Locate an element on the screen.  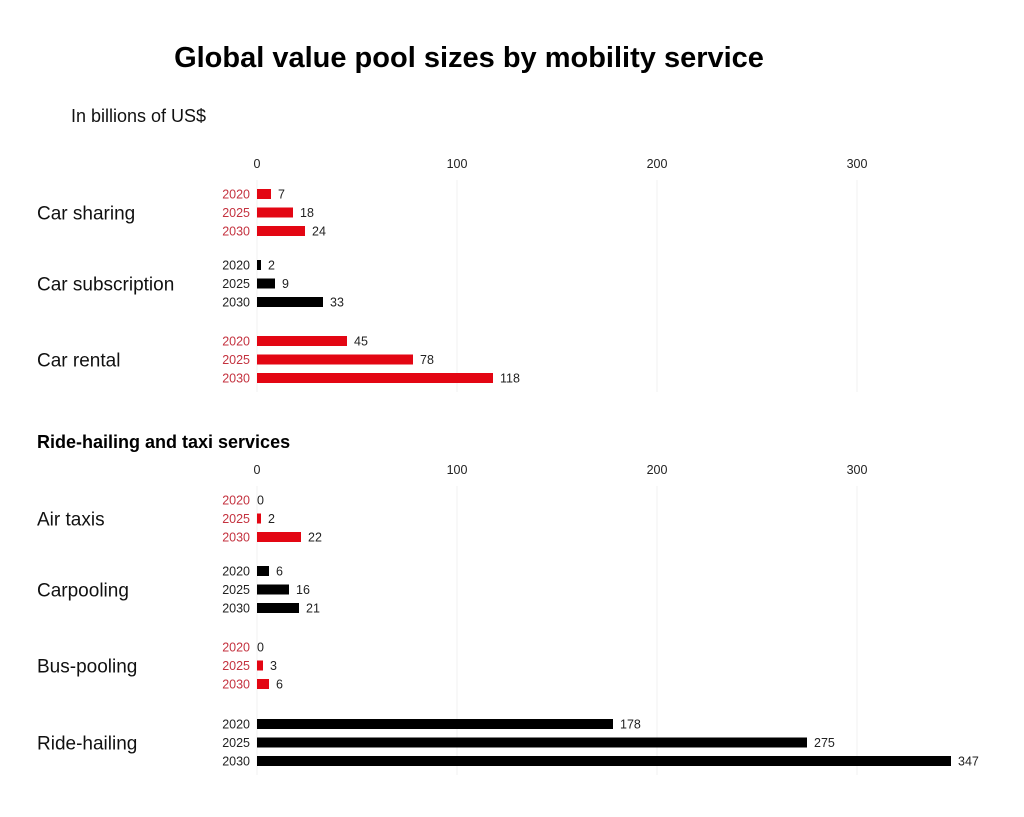
value-label: 22 is located at coordinates (315, 538).